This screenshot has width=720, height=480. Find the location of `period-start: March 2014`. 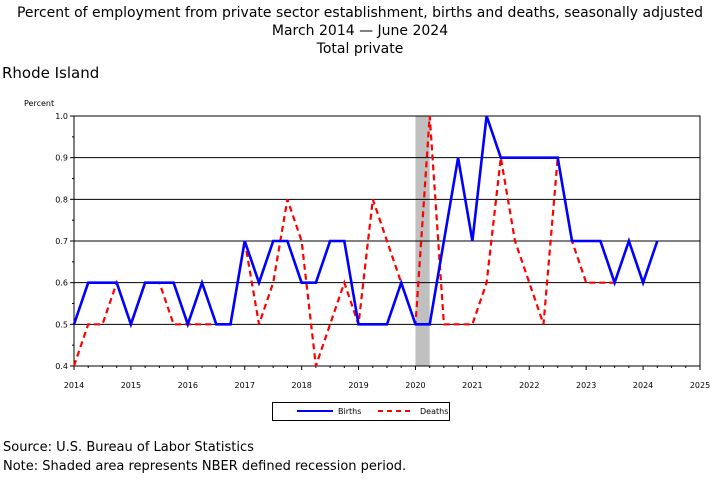

period-start: March 2014 is located at coordinates (313, 31).